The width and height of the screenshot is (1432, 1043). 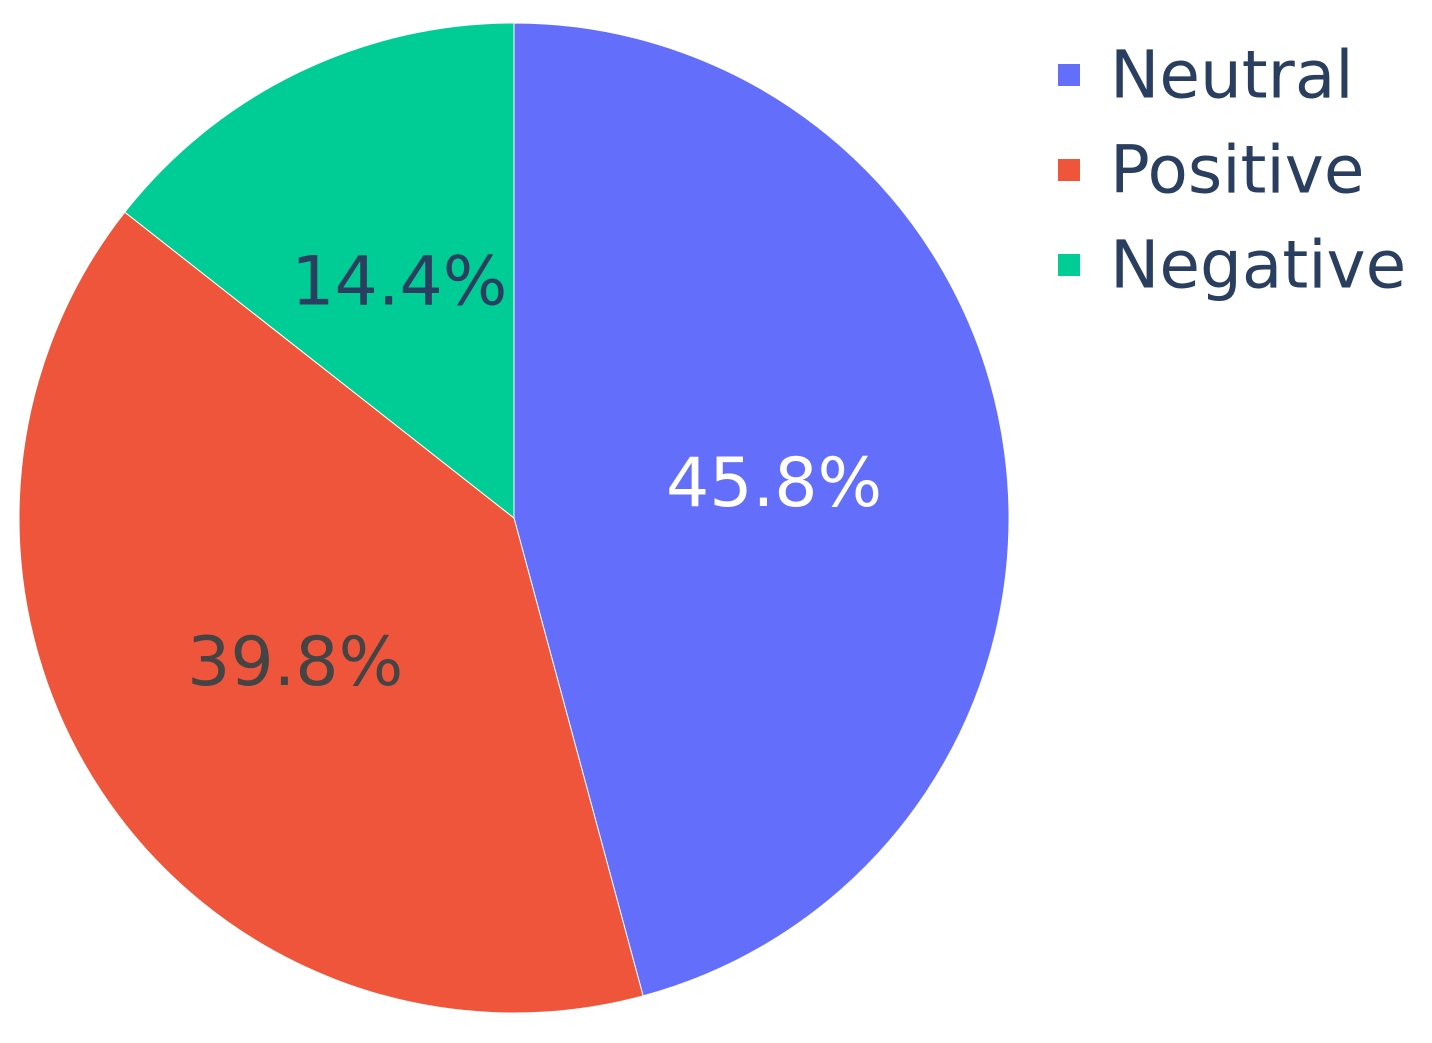 I want to click on slice-label-neutral: 45.8%, so click(x=774, y=483).